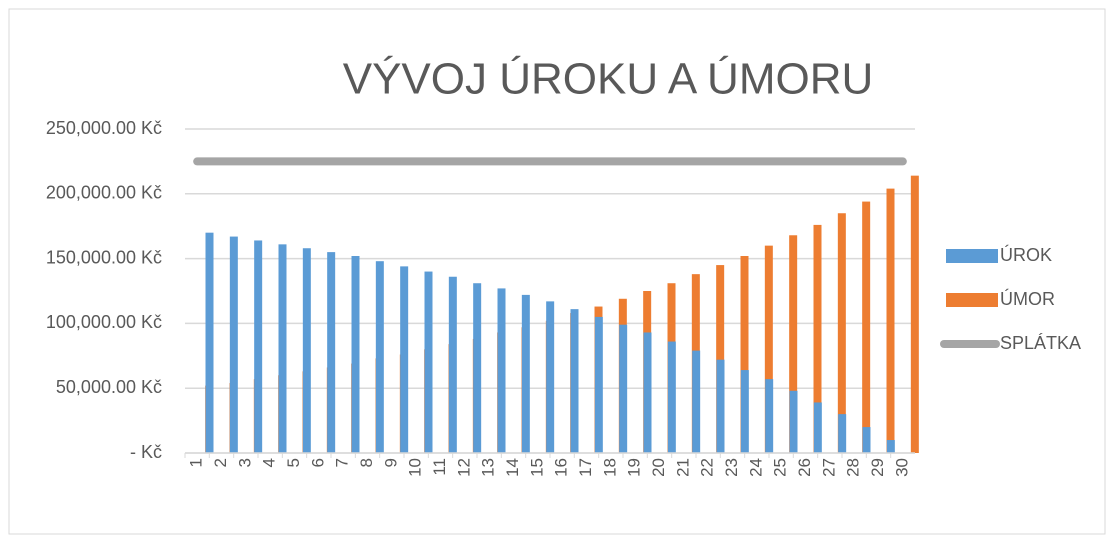 The height and width of the screenshot is (543, 1114). Describe the element at coordinates (755, 467) in the screenshot. I see `x-tick-label: 24` at that location.